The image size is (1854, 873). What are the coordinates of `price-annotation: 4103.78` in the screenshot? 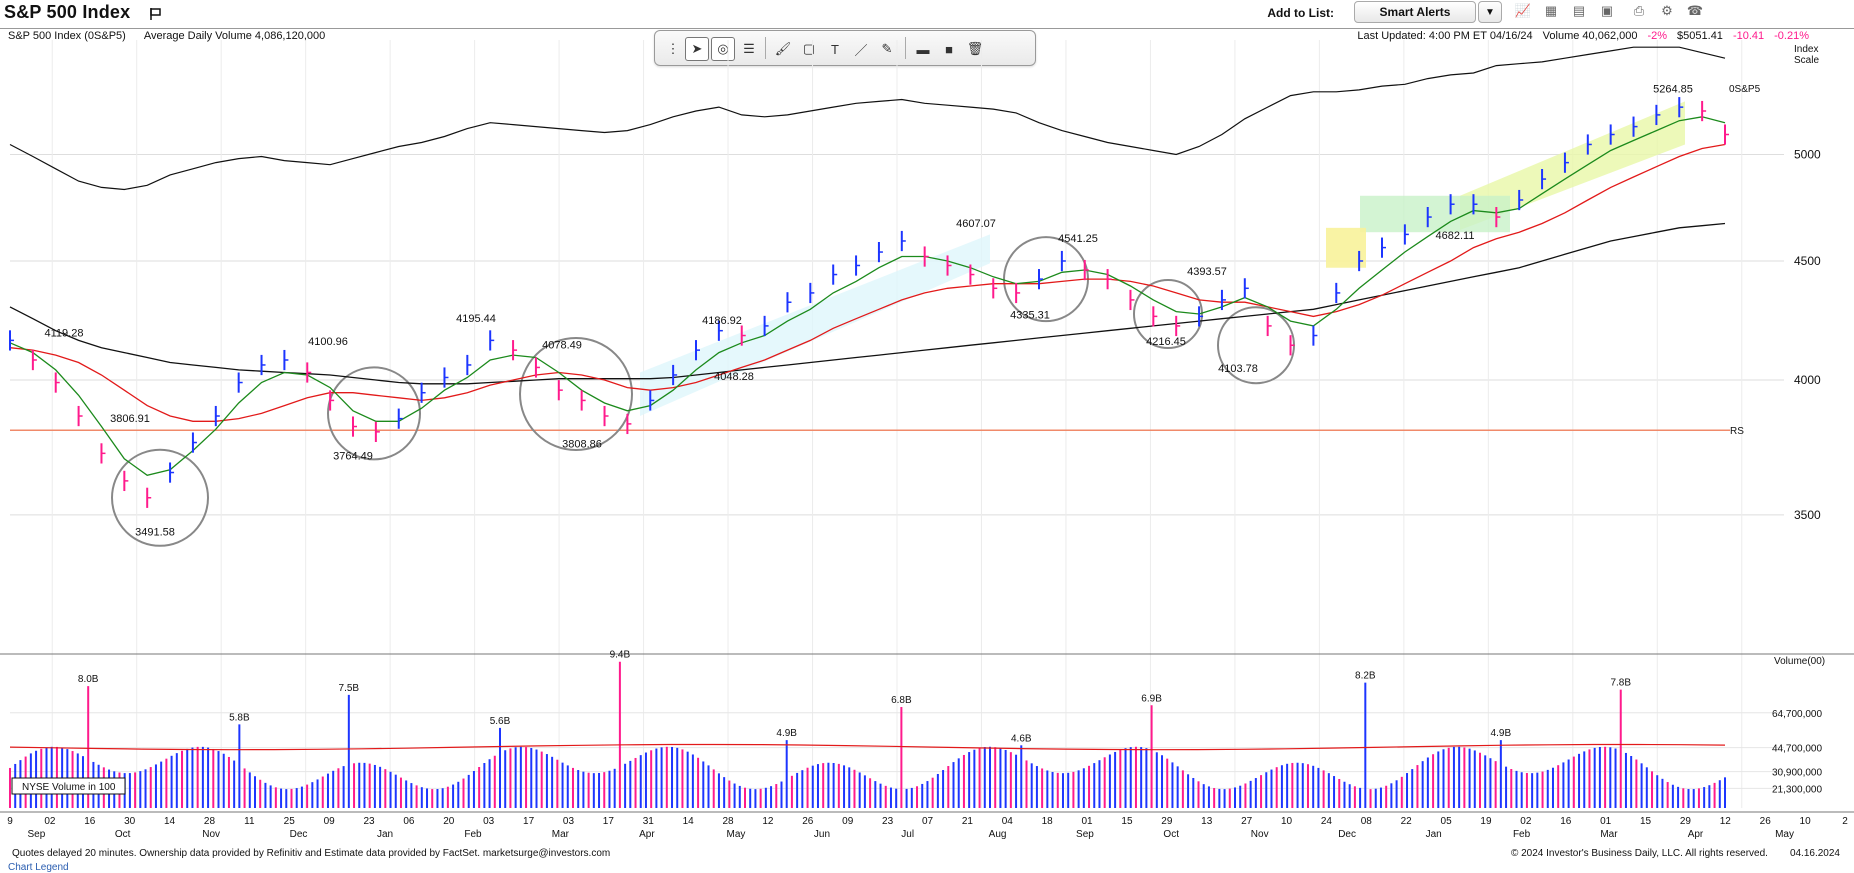 It's located at (1238, 369).